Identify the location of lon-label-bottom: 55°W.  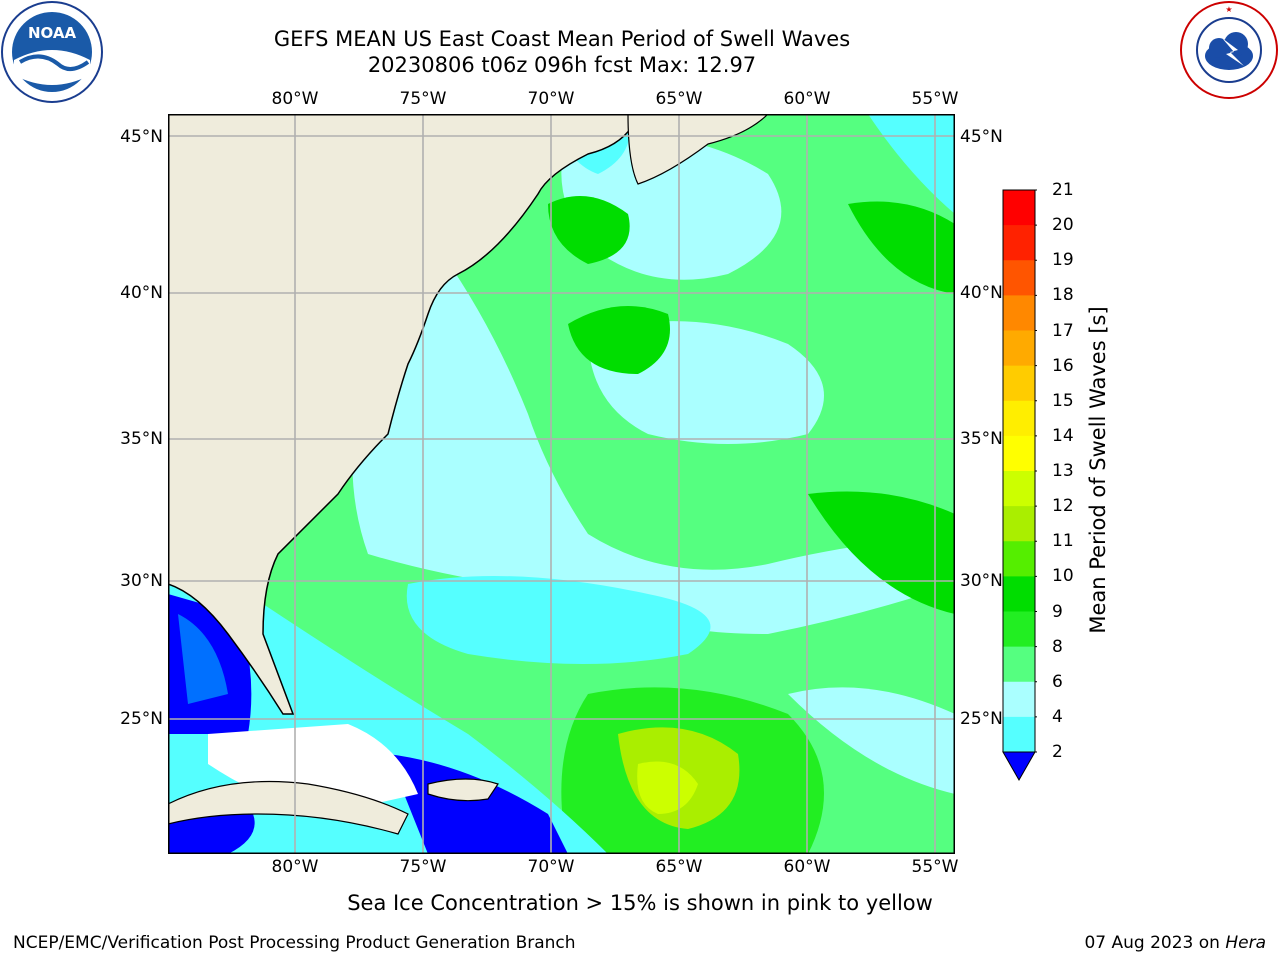
(935, 867).